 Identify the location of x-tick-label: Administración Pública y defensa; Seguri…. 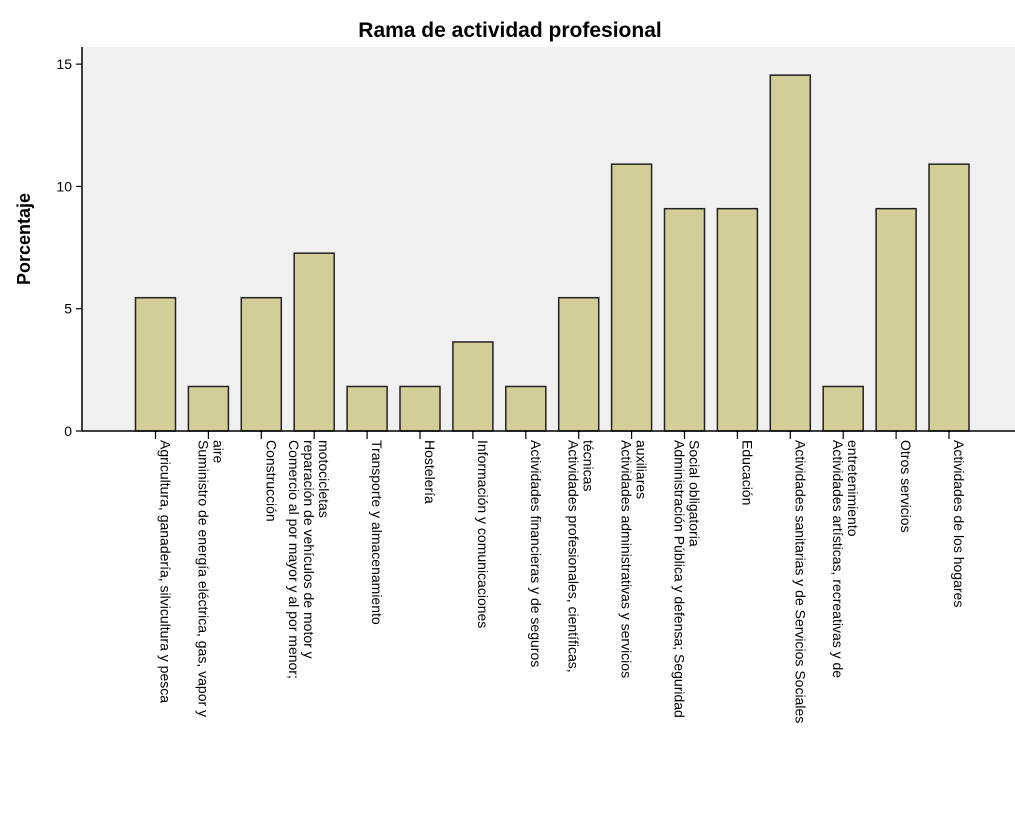
(680, 579).